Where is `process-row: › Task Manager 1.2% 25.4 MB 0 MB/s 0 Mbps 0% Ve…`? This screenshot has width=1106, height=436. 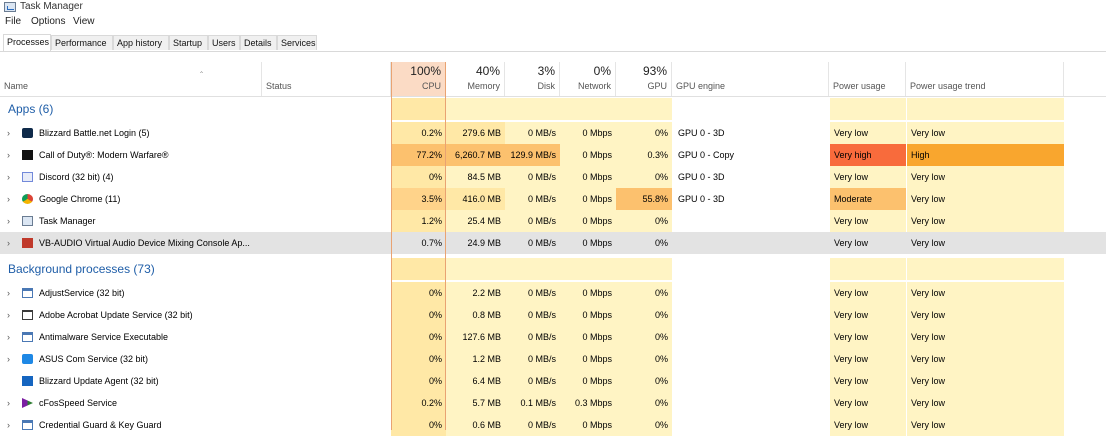 process-row: › Task Manager 1.2% 25.4 MB 0 MB/s 0 Mbps 0% Ve… is located at coordinates (553, 221).